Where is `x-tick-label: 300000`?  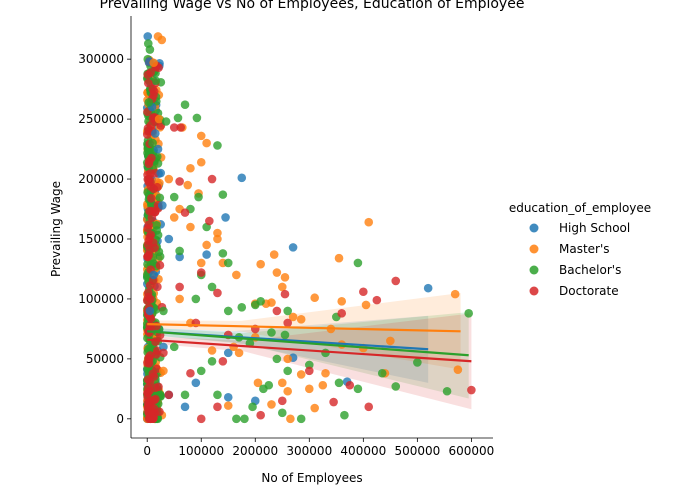 x-tick-label: 300000 is located at coordinates (309, 451).